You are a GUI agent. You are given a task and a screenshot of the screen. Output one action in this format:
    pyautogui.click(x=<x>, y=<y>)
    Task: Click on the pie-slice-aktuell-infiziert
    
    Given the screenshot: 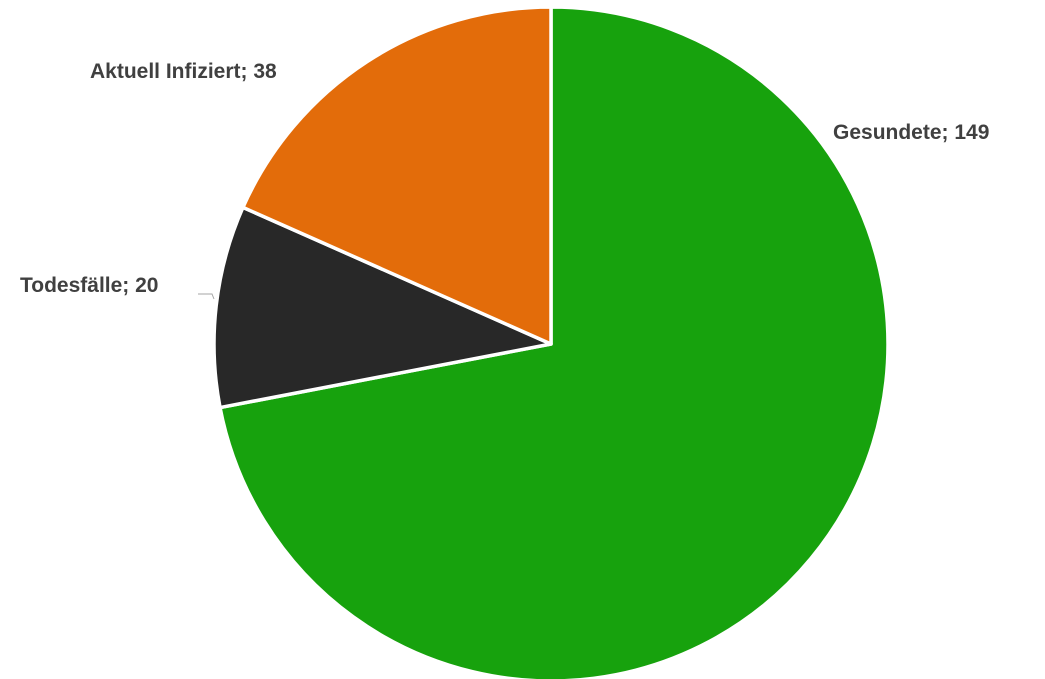 What is the action you would take?
    pyautogui.click(x=397, y=175)
    